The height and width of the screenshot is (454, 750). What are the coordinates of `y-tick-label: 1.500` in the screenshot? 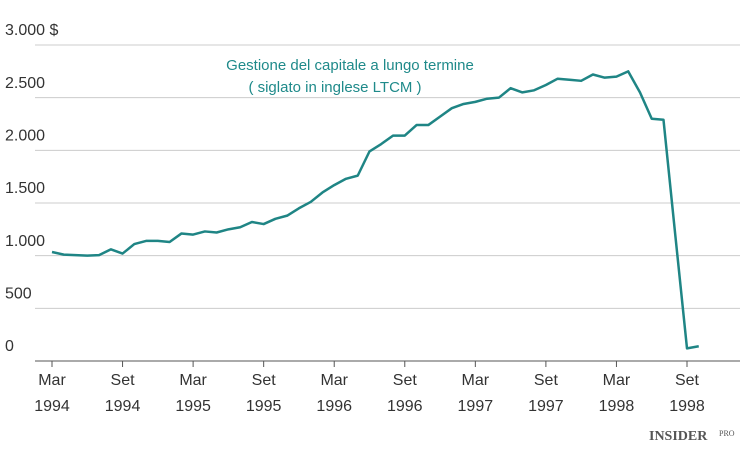 It's located at (25, 188).